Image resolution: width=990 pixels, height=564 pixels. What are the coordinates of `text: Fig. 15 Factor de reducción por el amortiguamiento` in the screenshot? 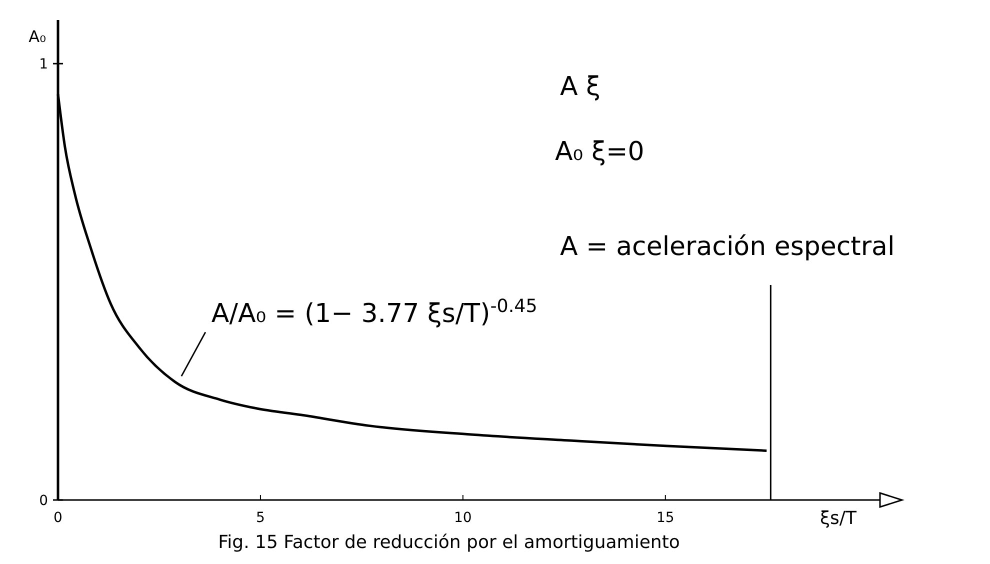 It's located at (449, 542).